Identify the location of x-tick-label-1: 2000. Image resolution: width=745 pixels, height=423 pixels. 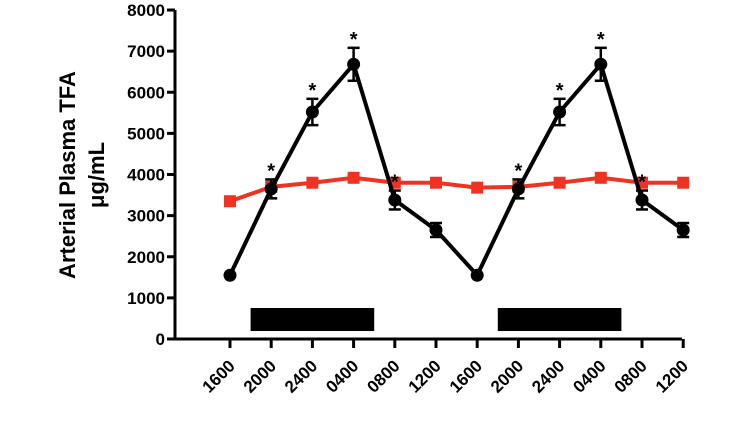
(260, 376).